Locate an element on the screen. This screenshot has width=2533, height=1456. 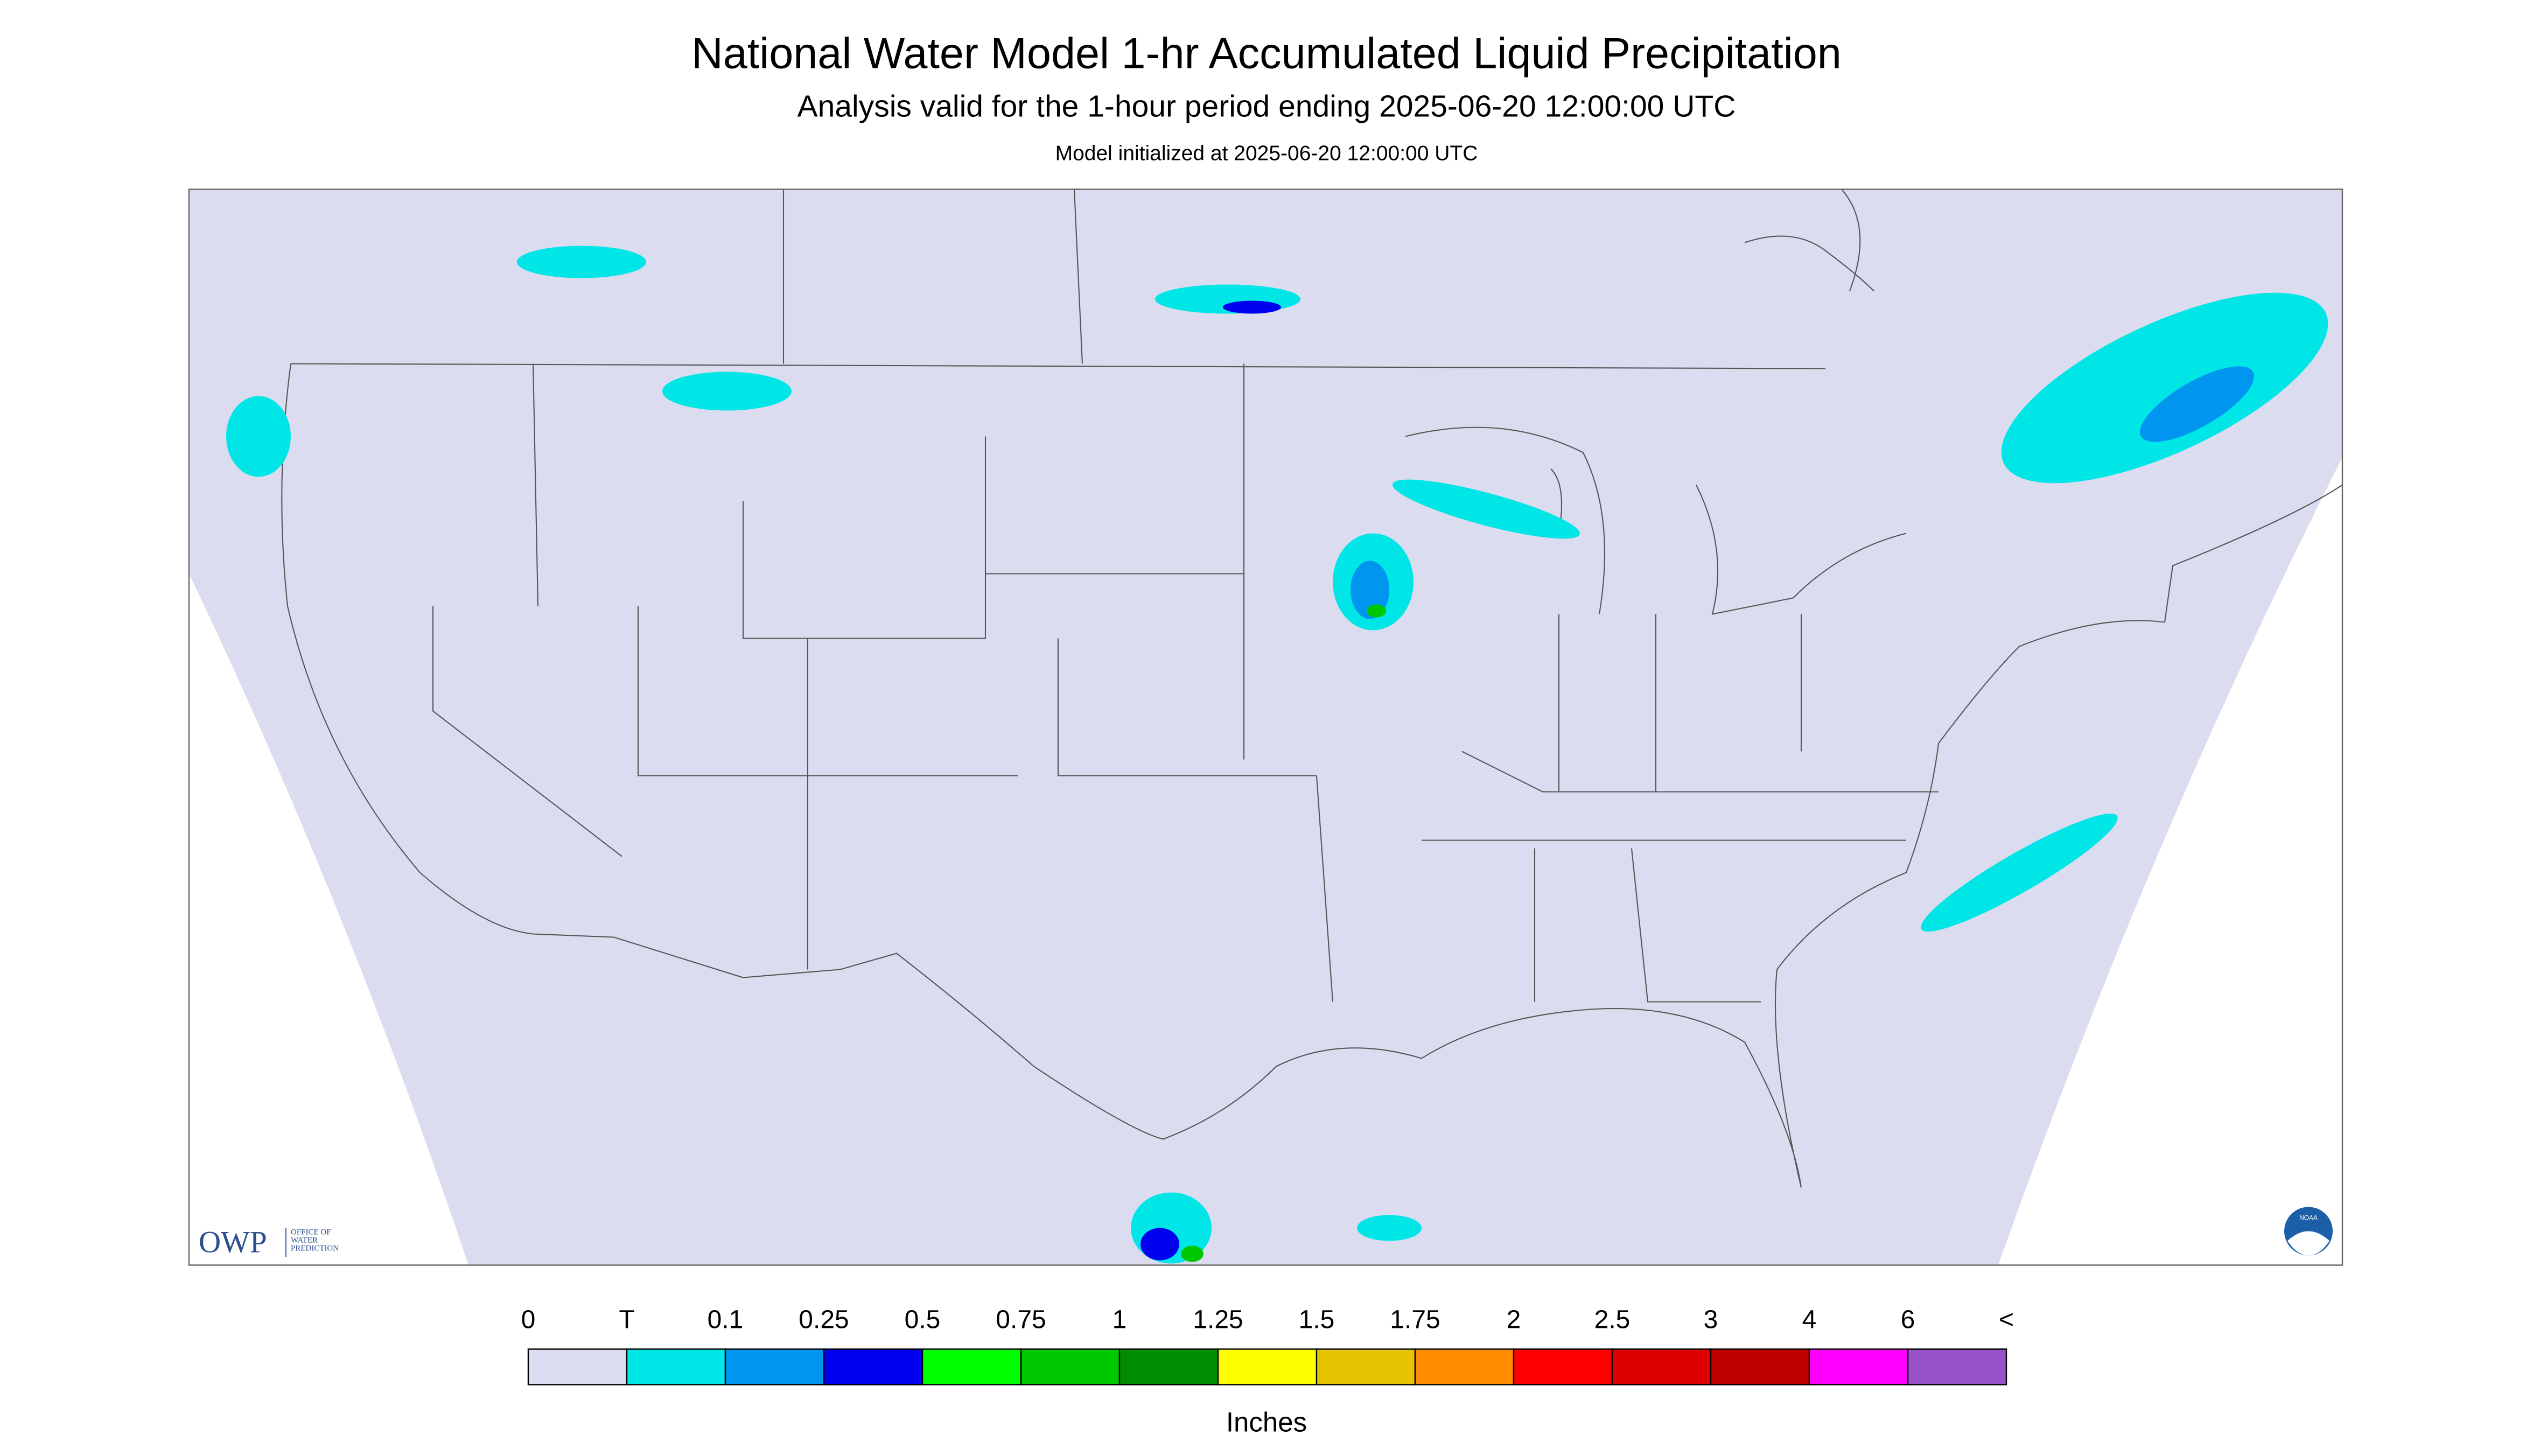
legend-label: 1.75 is located at coordinates (1415, 1320).